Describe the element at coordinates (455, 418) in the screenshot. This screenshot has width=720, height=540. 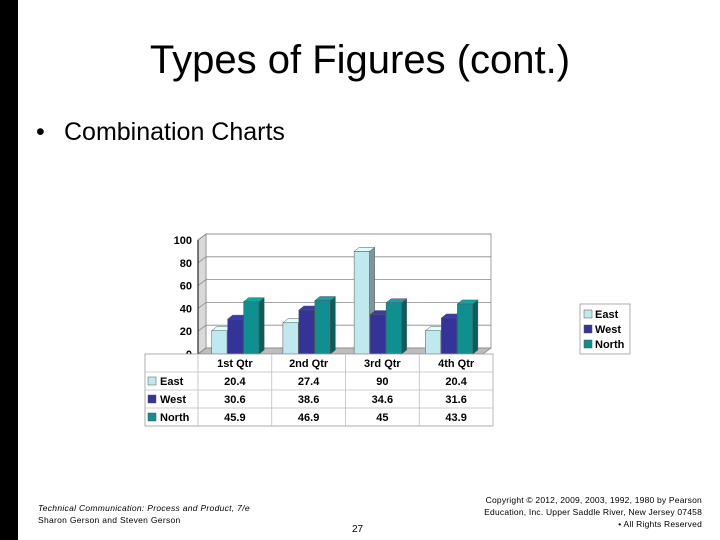
I see `data-label: 43.9` at that location.